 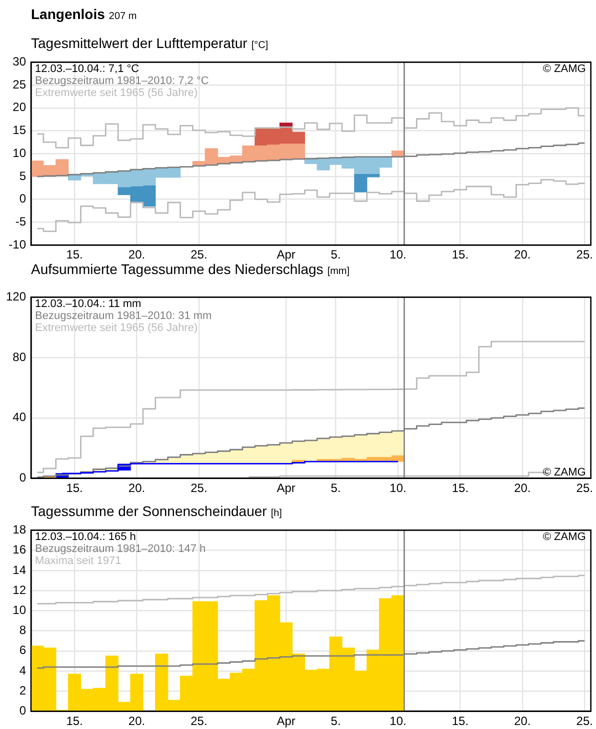 I want to click on y-tick-label: -10, so click(x=17, y=244).